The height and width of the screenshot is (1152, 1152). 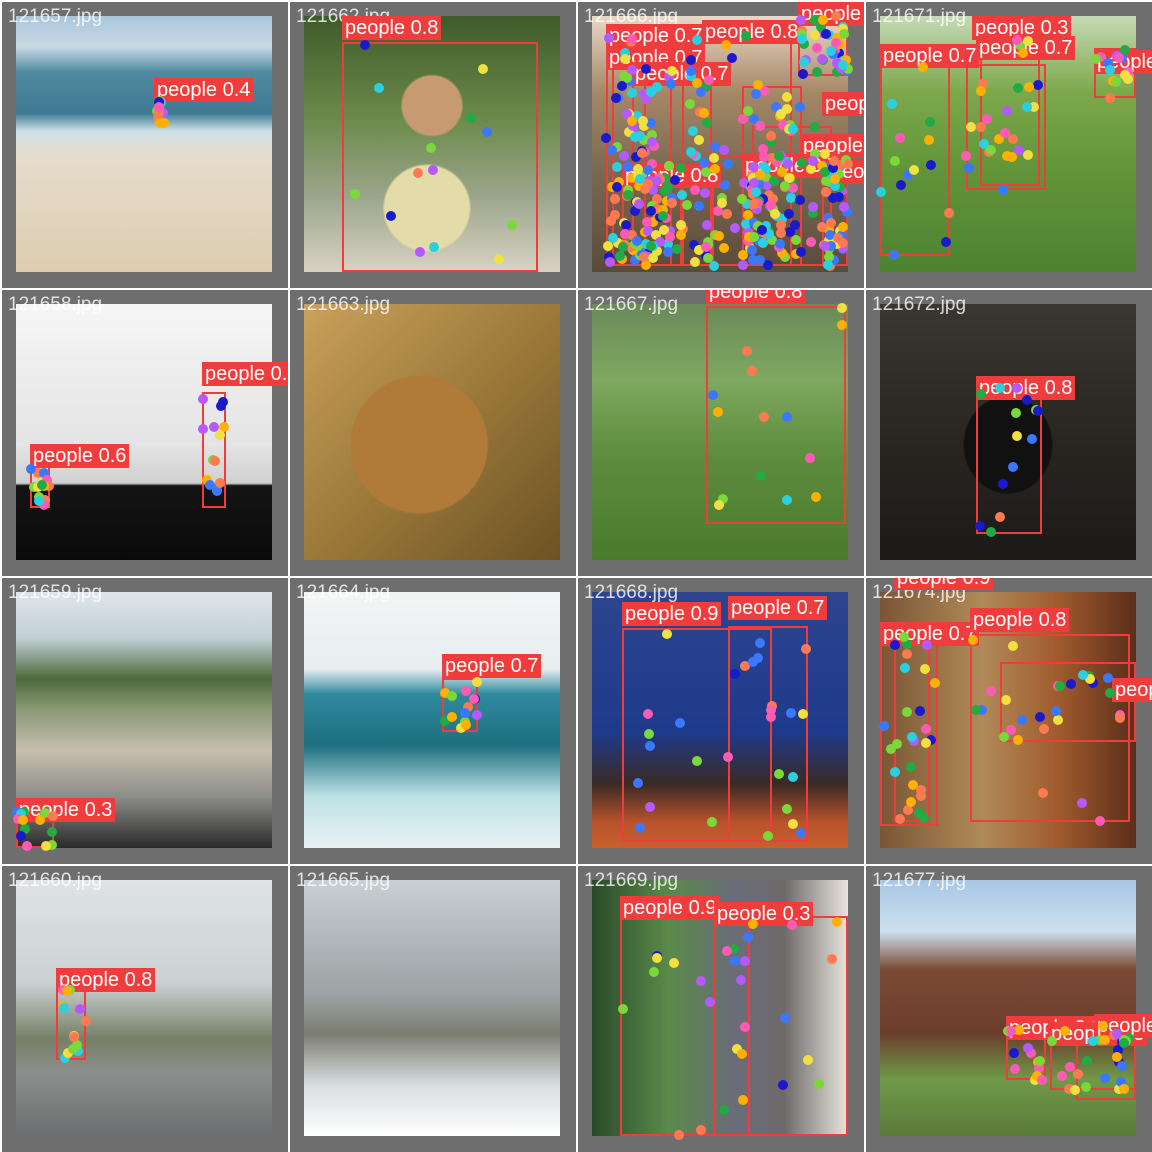 What do you see at coordinates (55, 880) in the screenshot?
I see `image-filename: 121660.jpg` at bounding box center [55, 880].